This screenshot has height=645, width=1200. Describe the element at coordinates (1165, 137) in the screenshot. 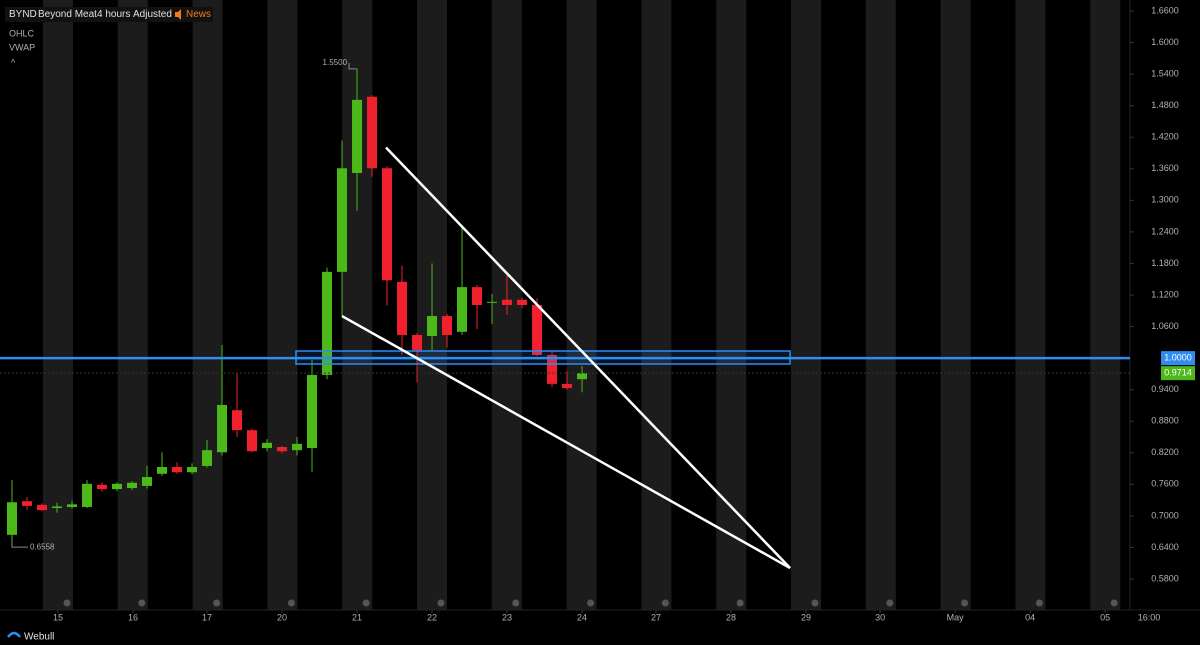

I see `y-tick-label: 1.4200` at that location.